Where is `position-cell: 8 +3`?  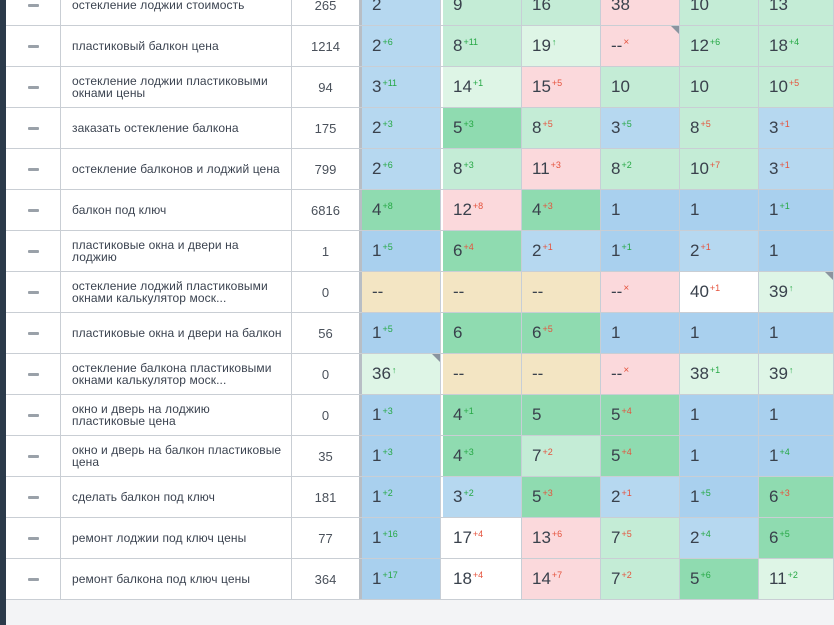 position-cell: 8 +3 is located at coordinates (482, 169).